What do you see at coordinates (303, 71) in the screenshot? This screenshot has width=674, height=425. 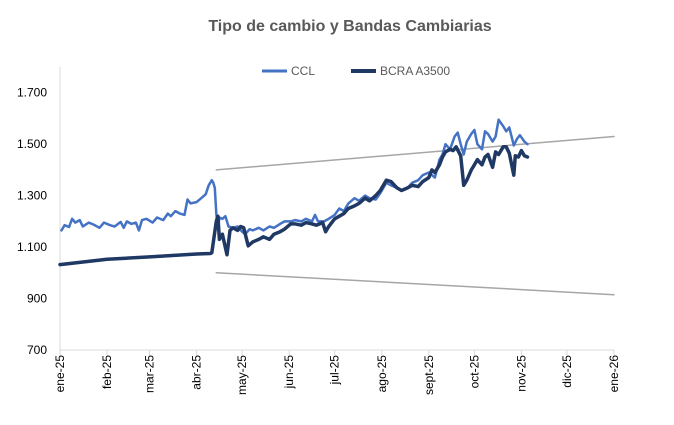 I see `legend-label-ccl: CCL` at bounding box center [303, 71].